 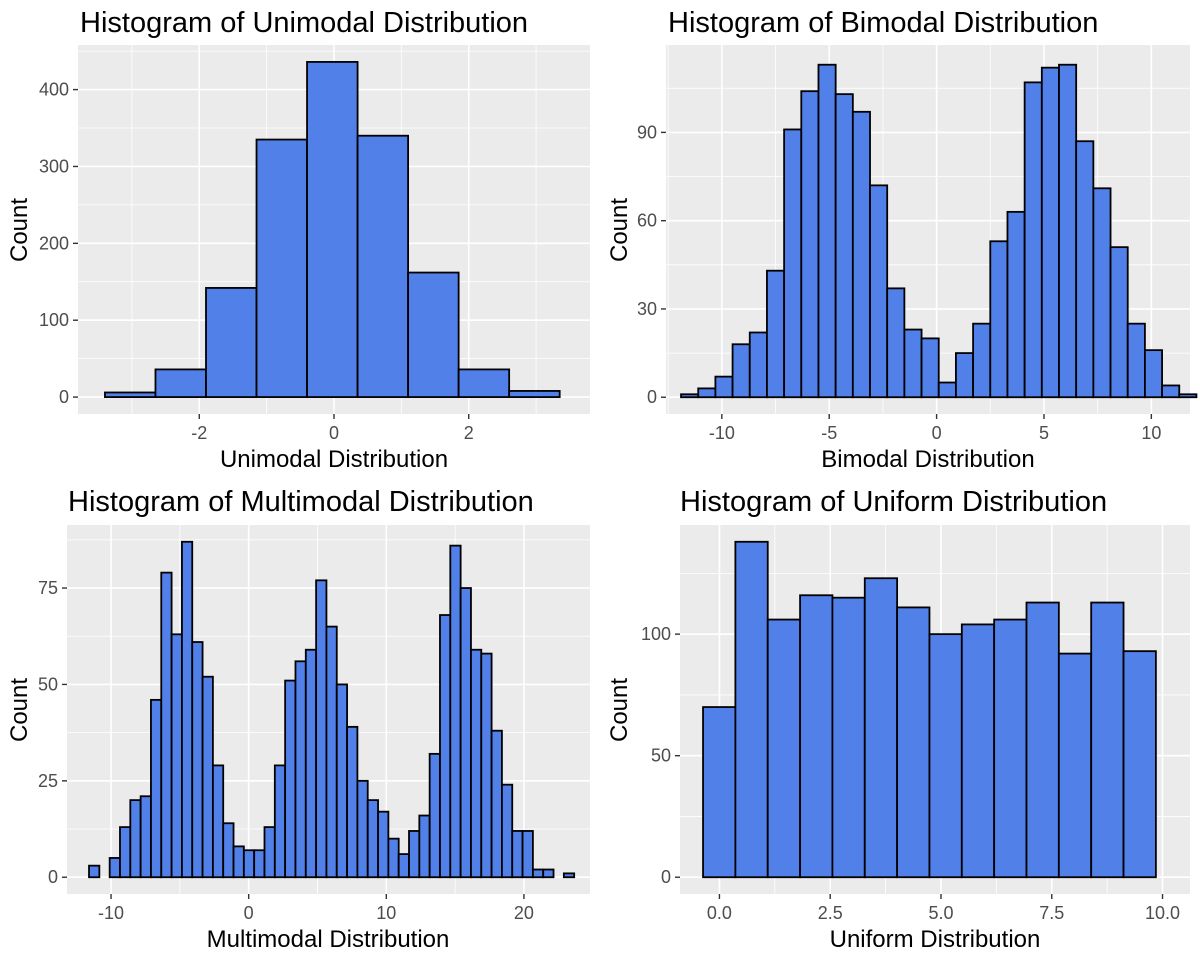 What do you see at coordinates (893, 502) in the screenshot?
I see `chart-title: Histogram of Uniform Distribution` at bounding box center [893, 502].